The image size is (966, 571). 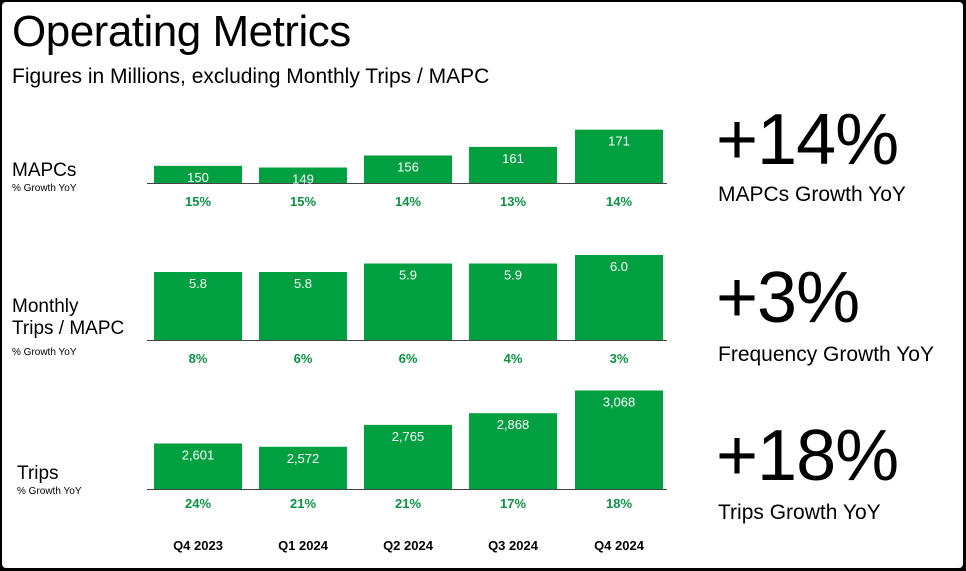 I want to click on headline-caption-trips: Trips Growth YoY, so click(x=799, y=512).